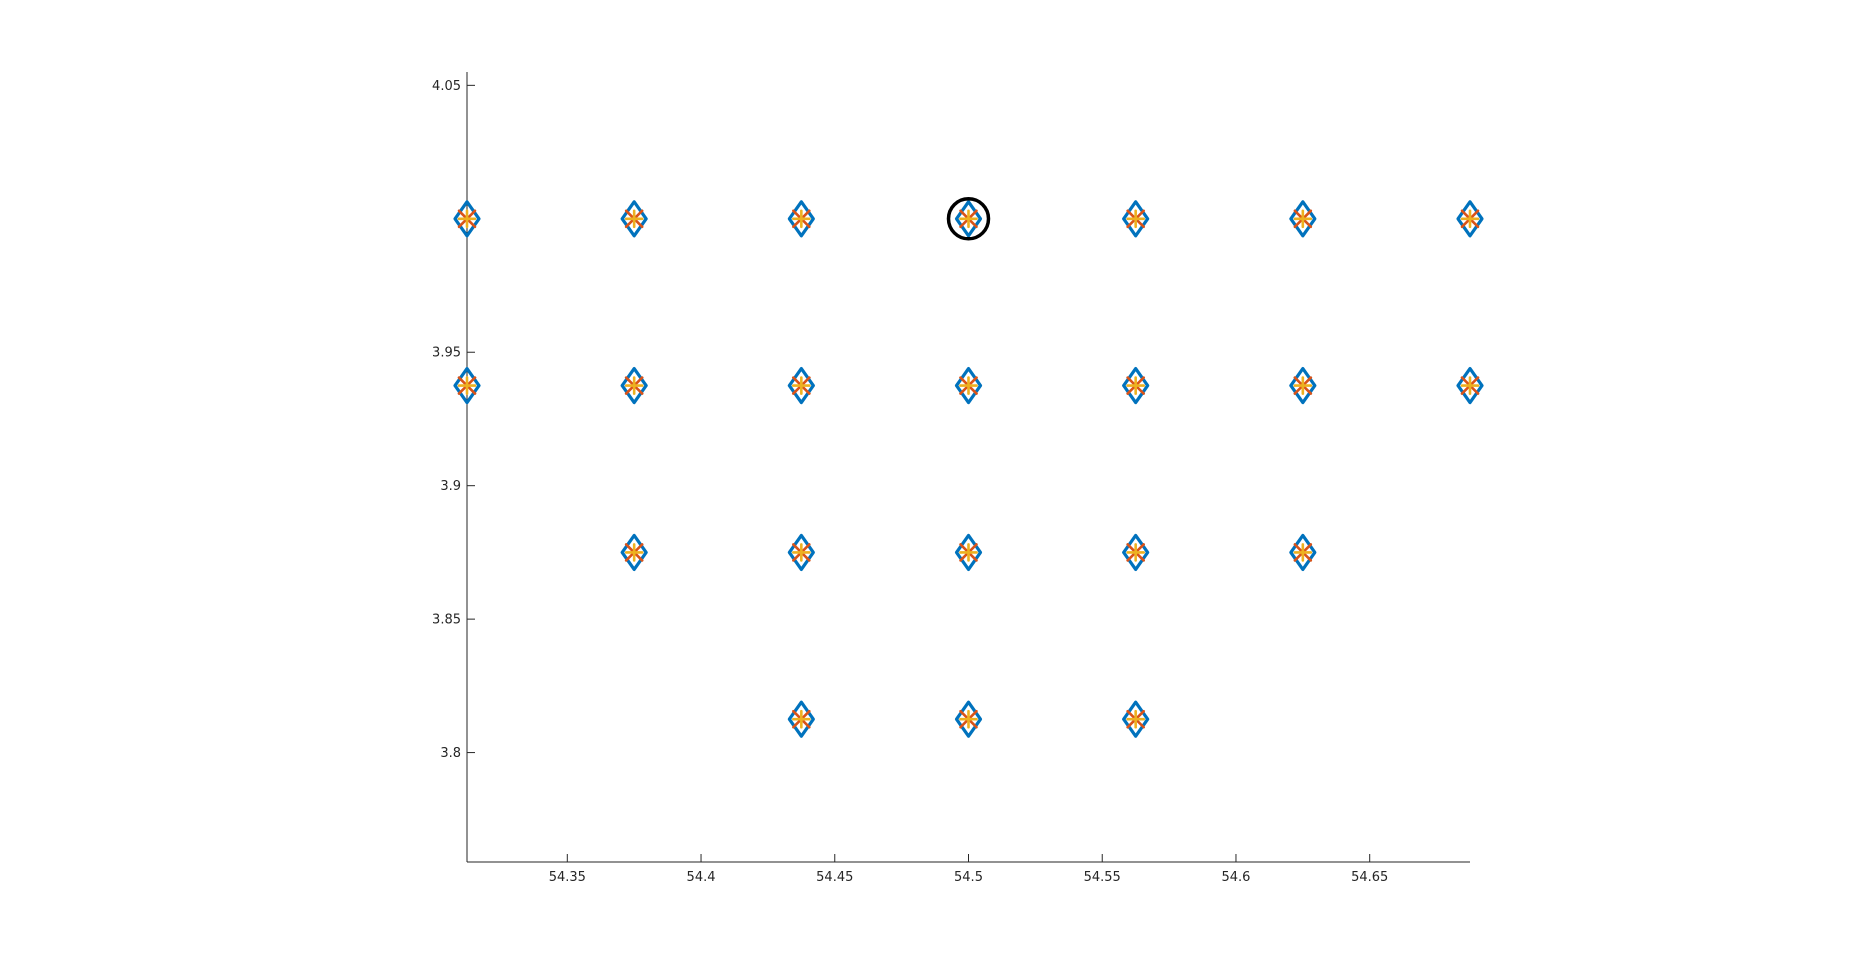  I want to click on x-tick-label: 54.6, so click(1235, 877).